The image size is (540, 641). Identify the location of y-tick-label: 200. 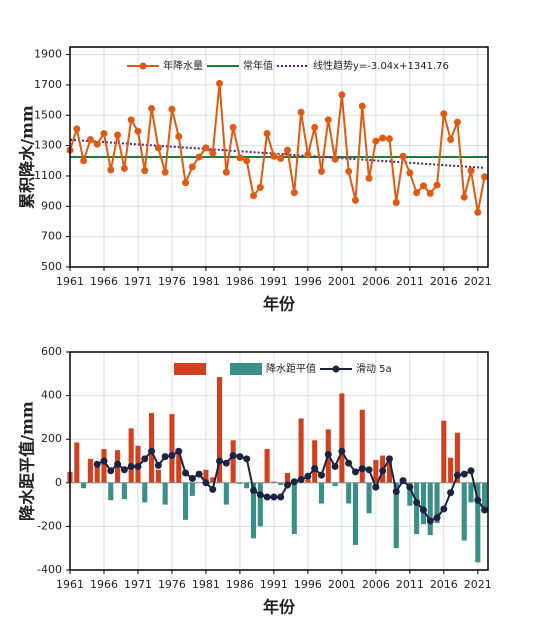
(51, 438).